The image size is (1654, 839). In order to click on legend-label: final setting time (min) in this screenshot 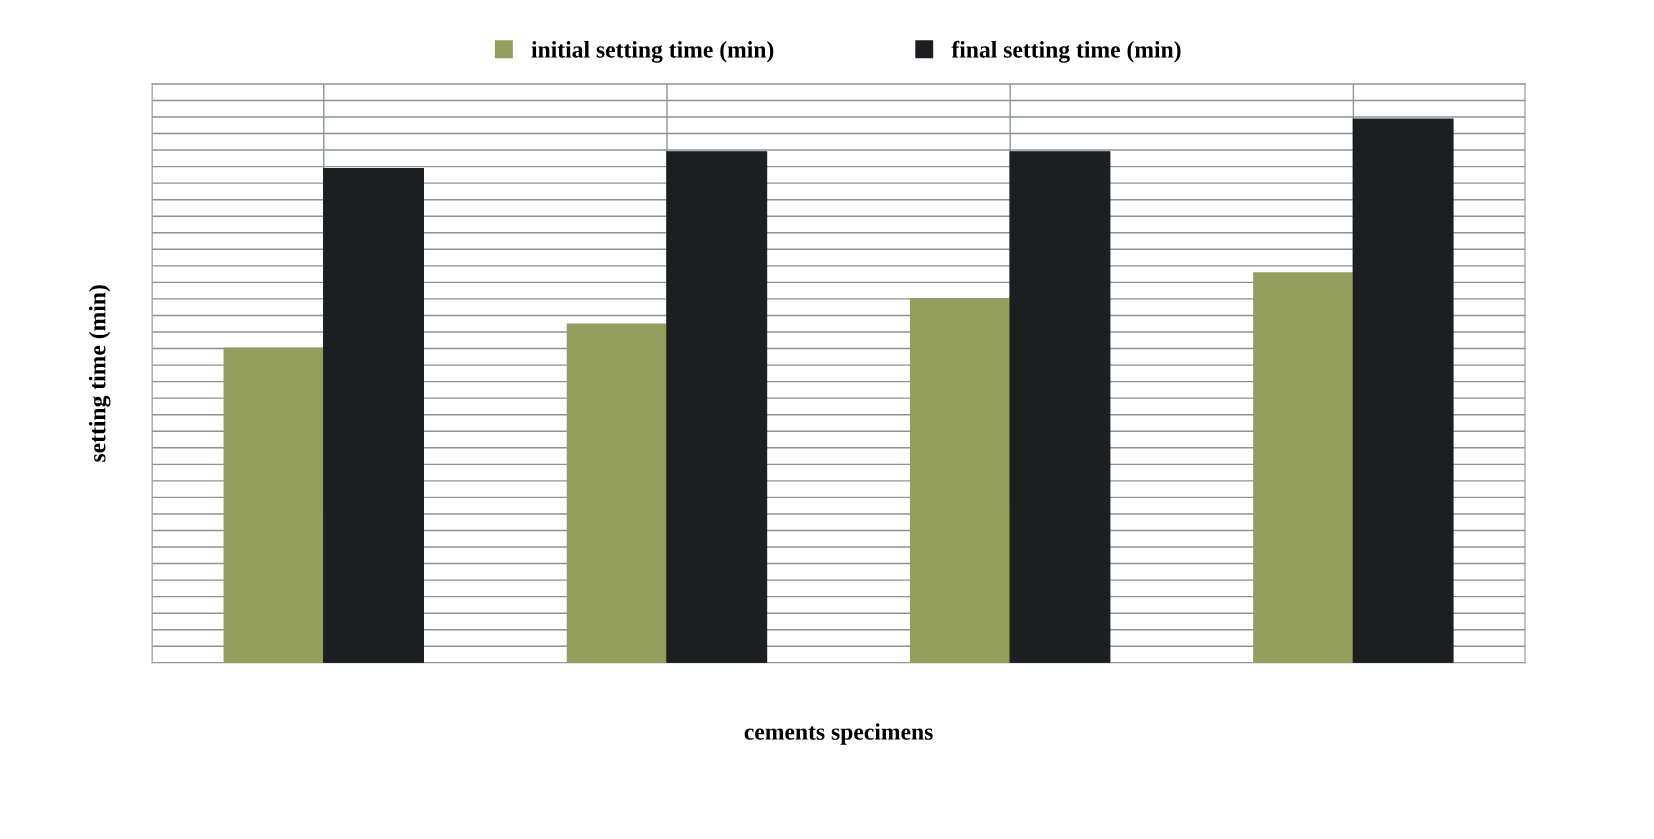, I will do `click(1066, 51)`.